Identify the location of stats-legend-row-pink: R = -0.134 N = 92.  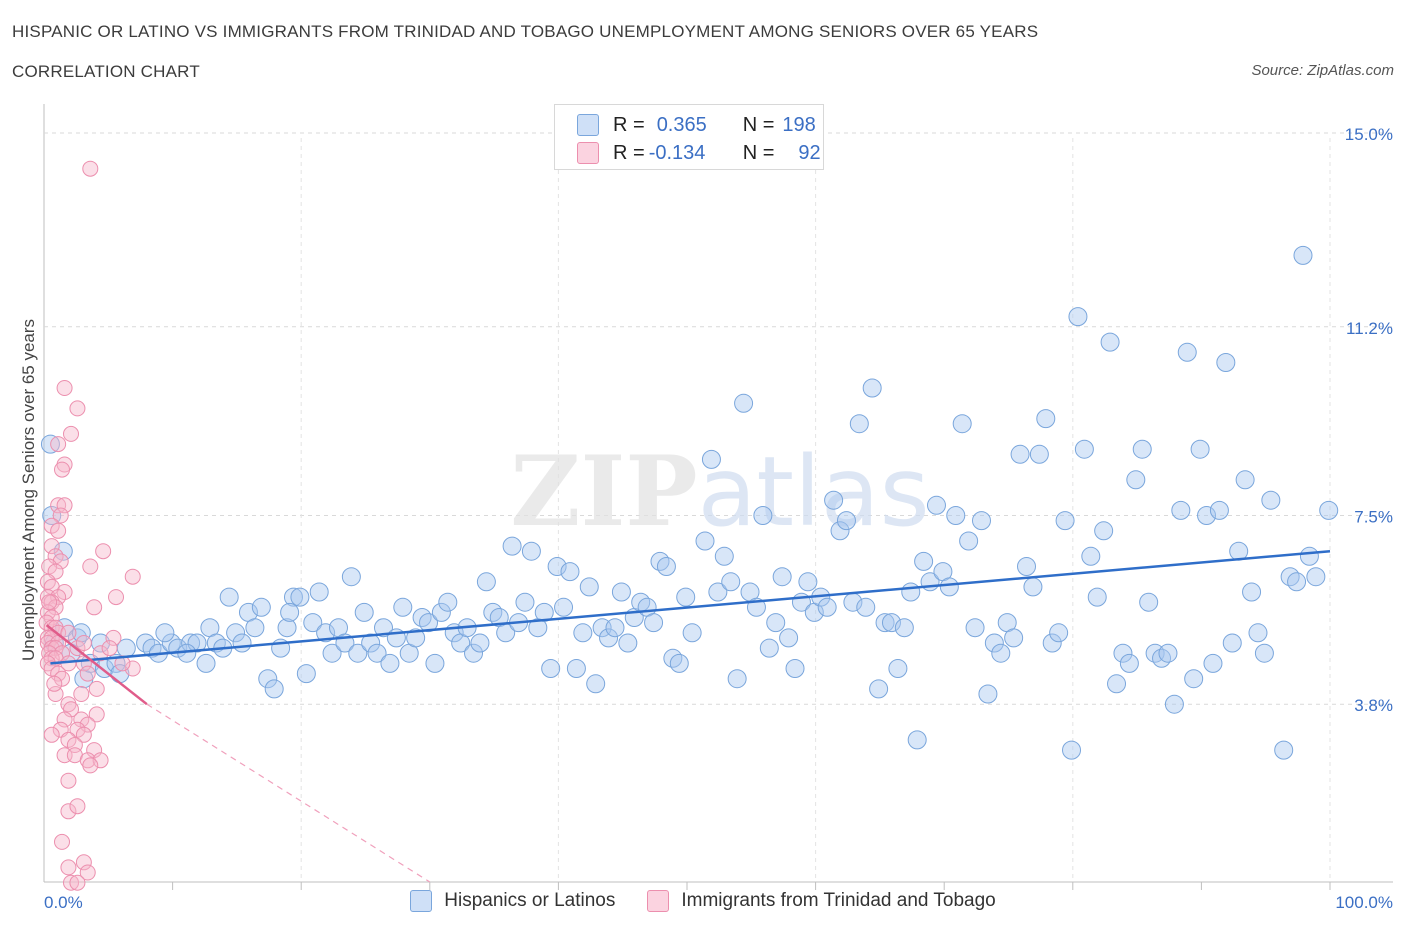
(699, 153).